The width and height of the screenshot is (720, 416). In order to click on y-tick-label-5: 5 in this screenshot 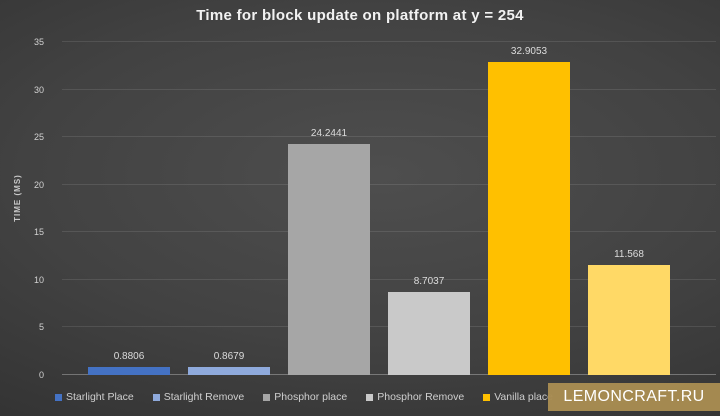, I will do `click(41, 327)`.